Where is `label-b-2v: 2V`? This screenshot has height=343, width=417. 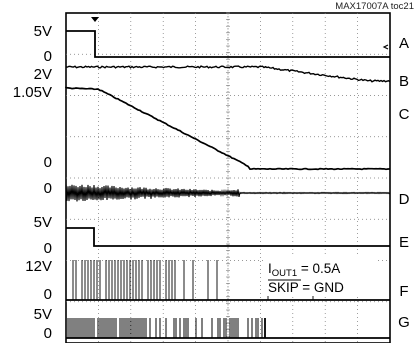 label-b-2v: 2V is located at coordinates (43, 74).